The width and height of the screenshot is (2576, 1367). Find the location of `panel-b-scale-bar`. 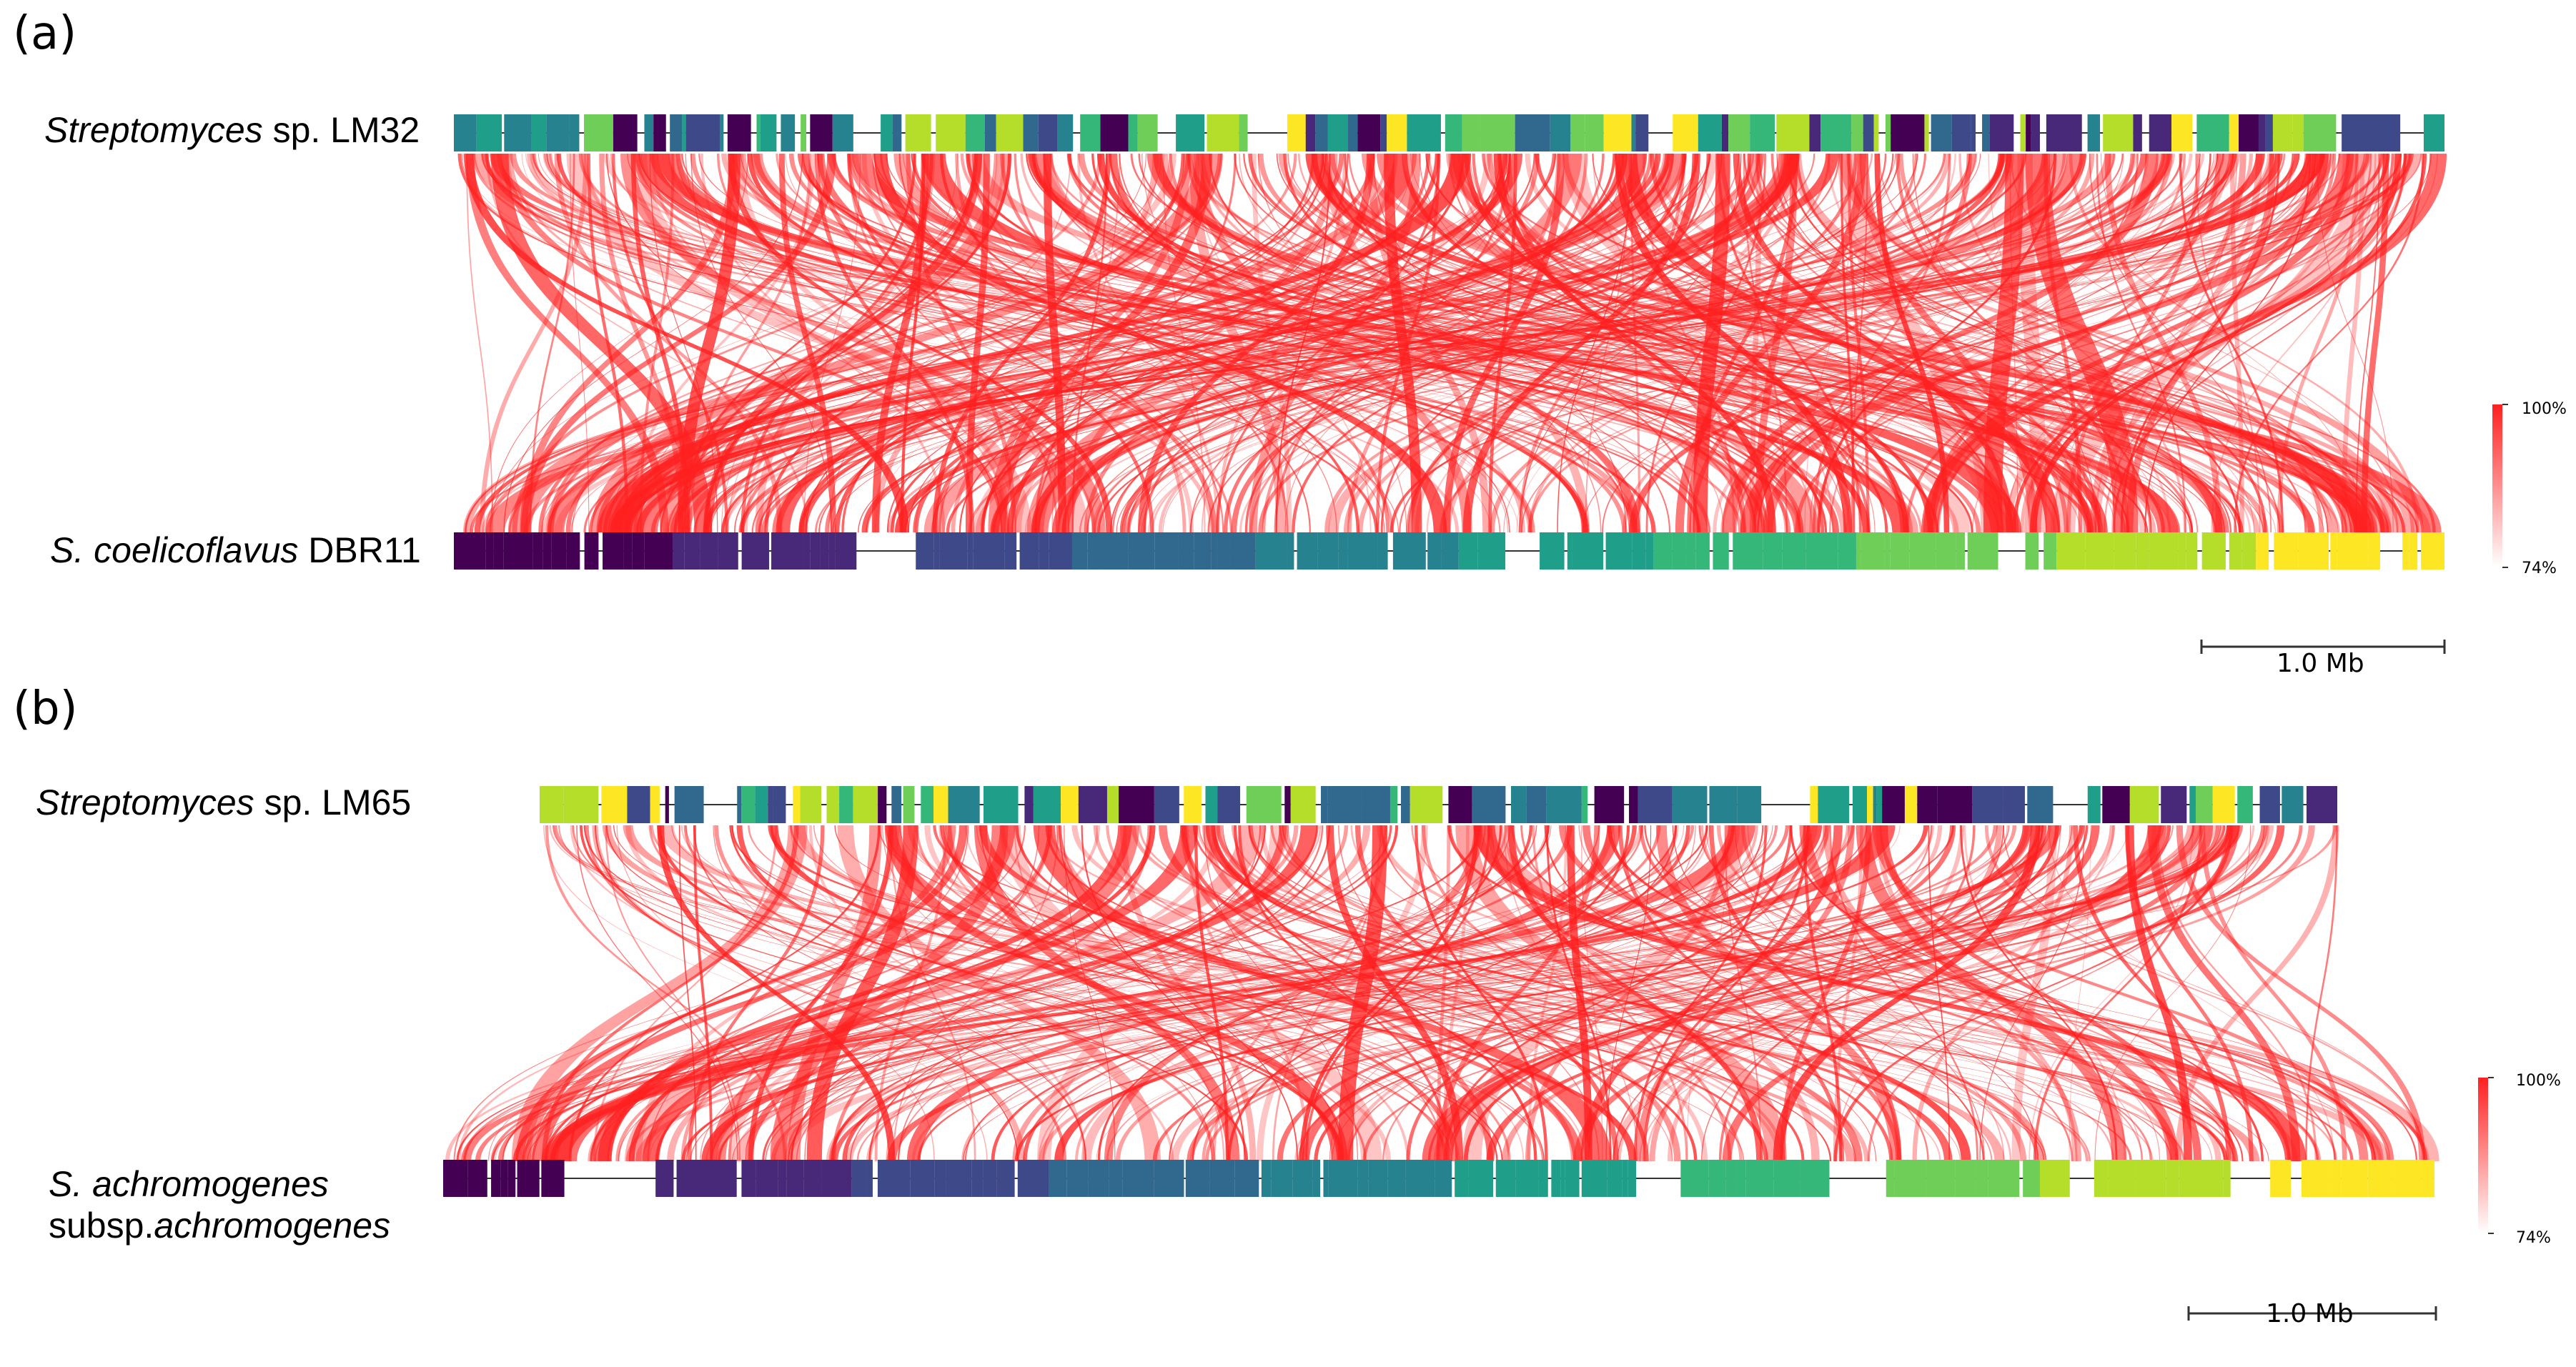

panel-b-scale-bar is located at coordinates (2312, 1313).